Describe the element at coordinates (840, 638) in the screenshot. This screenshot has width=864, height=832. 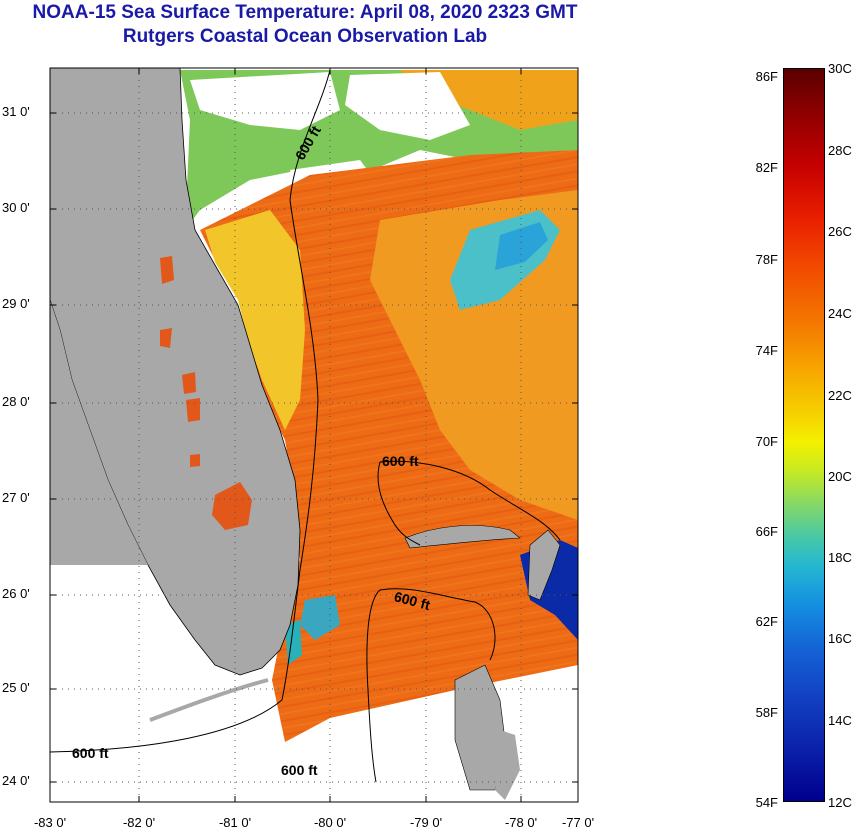
I see `colorbar-c-16: 16C` at that location.